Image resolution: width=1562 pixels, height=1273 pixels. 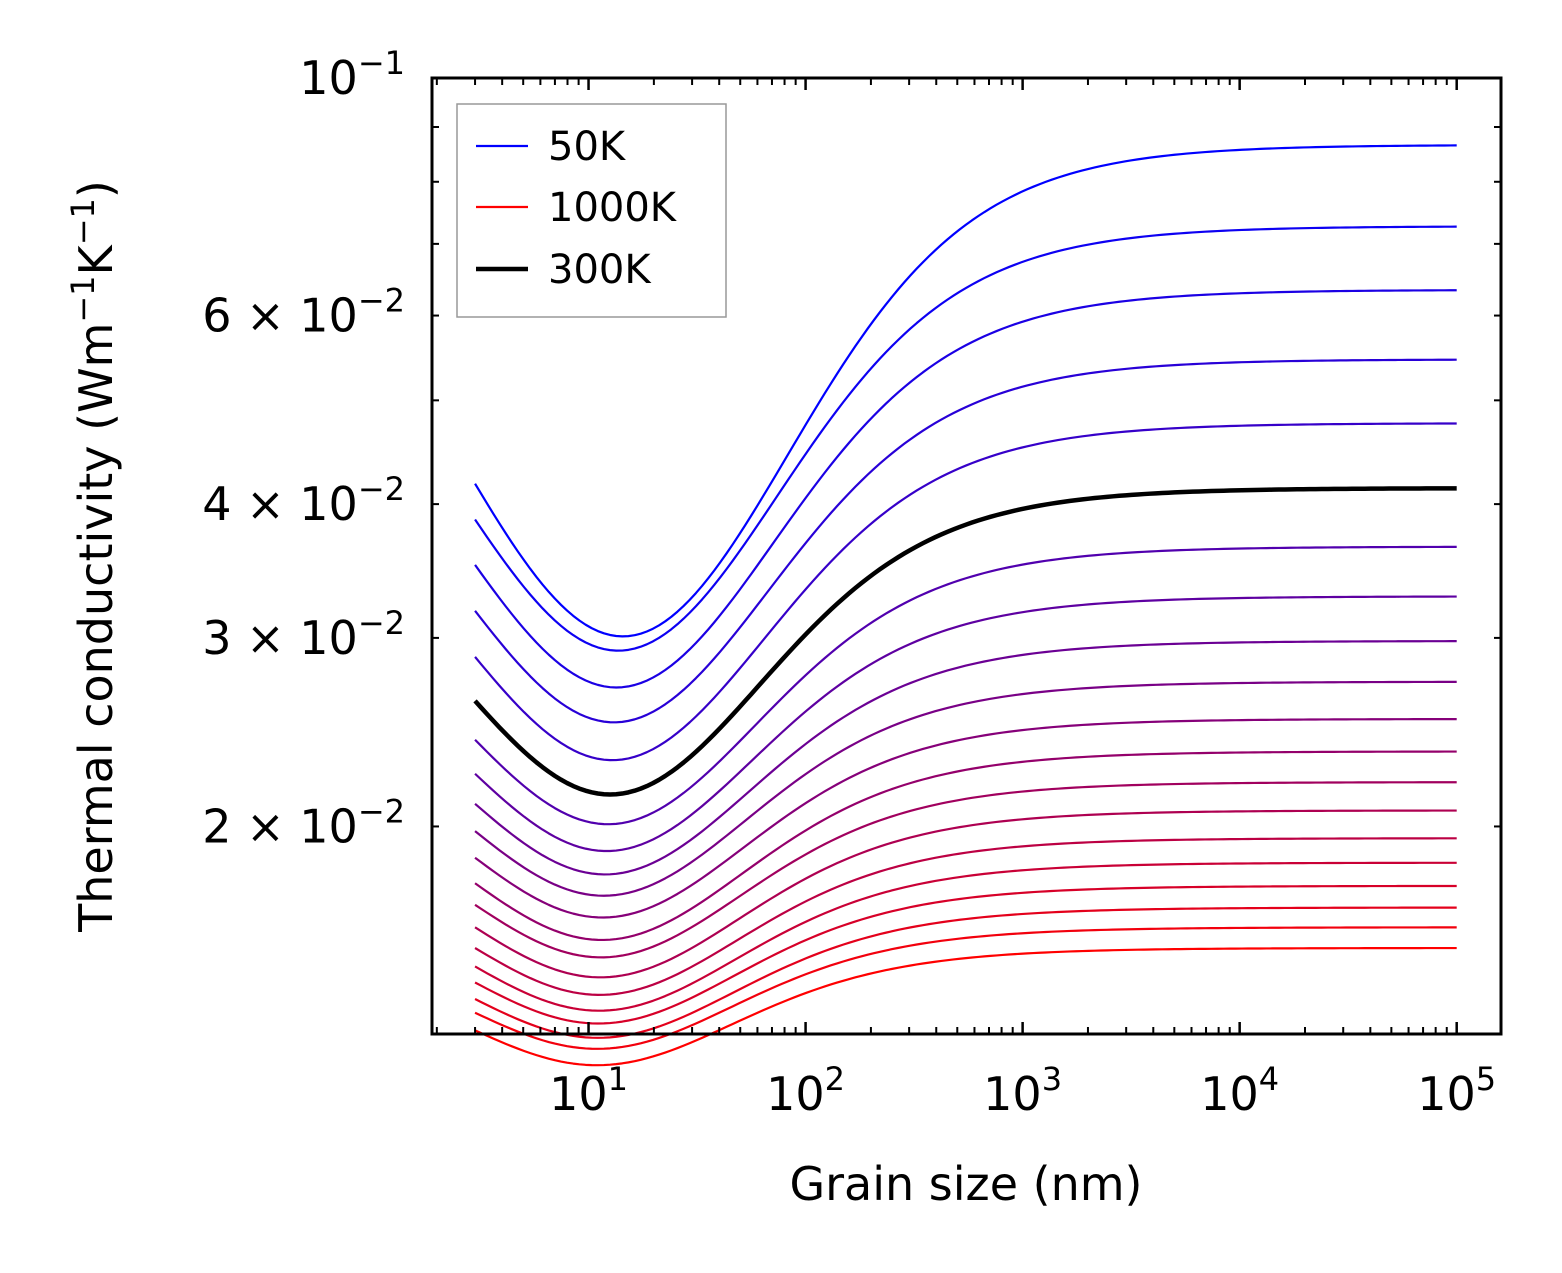 I want to click on series-line-600k, so click(x=965, y=846).